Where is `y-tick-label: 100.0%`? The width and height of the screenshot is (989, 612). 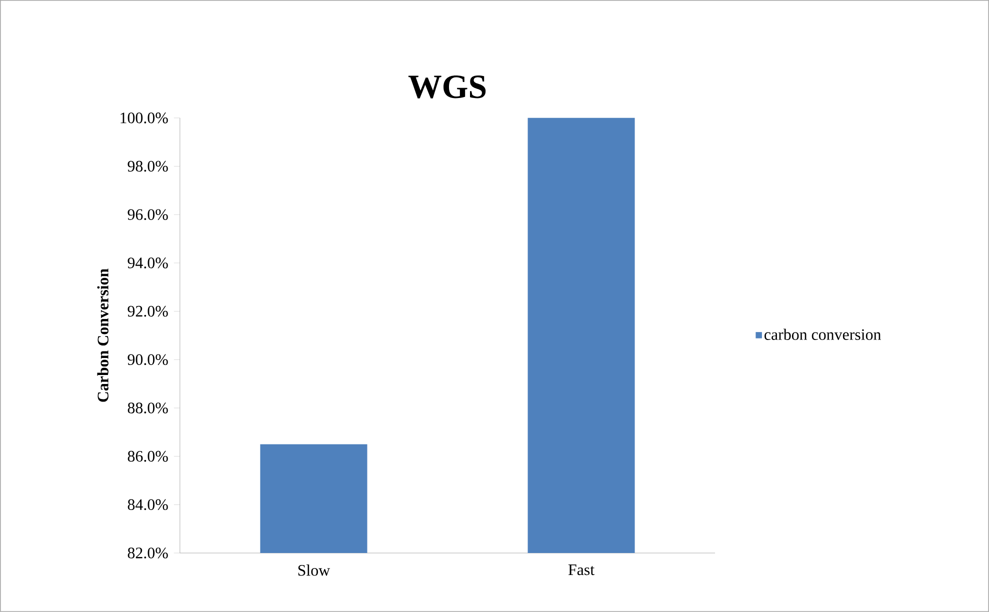
y-tick-label: 100.0% is located at coordinates (144, 118).